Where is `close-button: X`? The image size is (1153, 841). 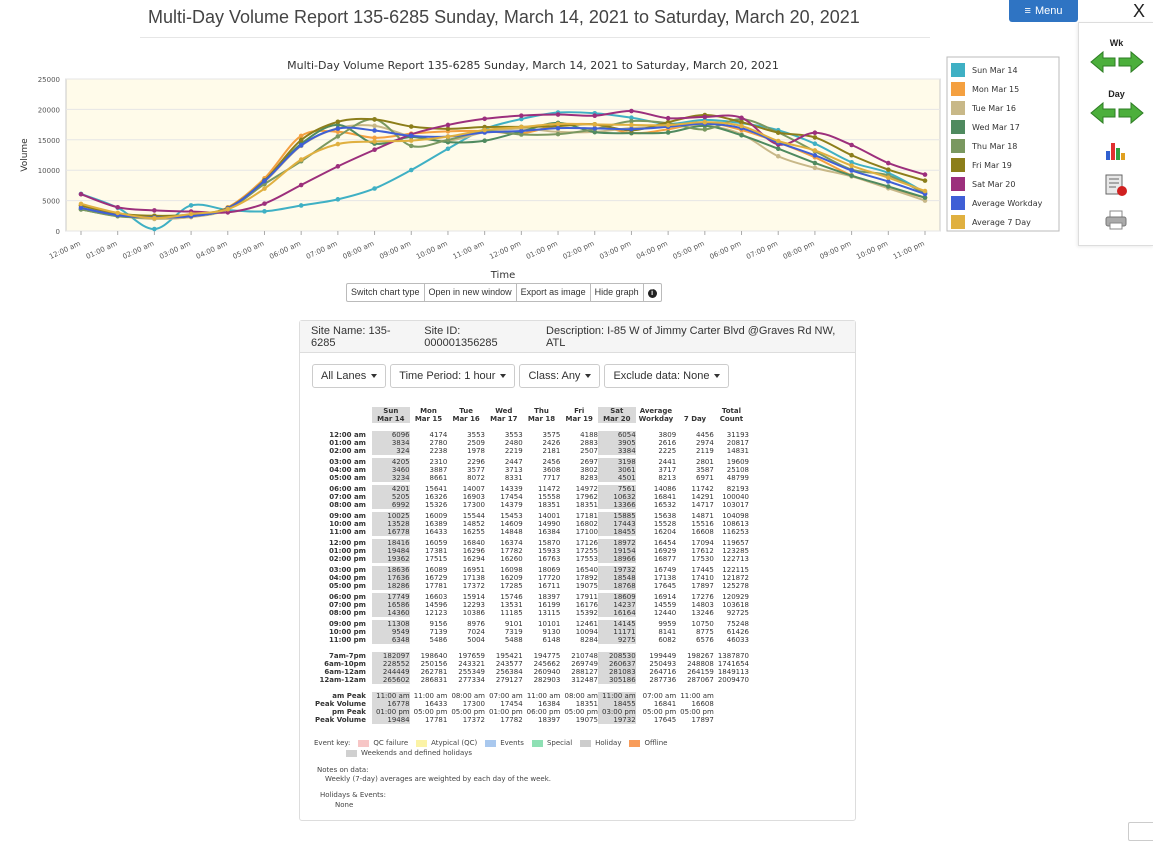
close-button: X is located at coordinates (1139, 11).